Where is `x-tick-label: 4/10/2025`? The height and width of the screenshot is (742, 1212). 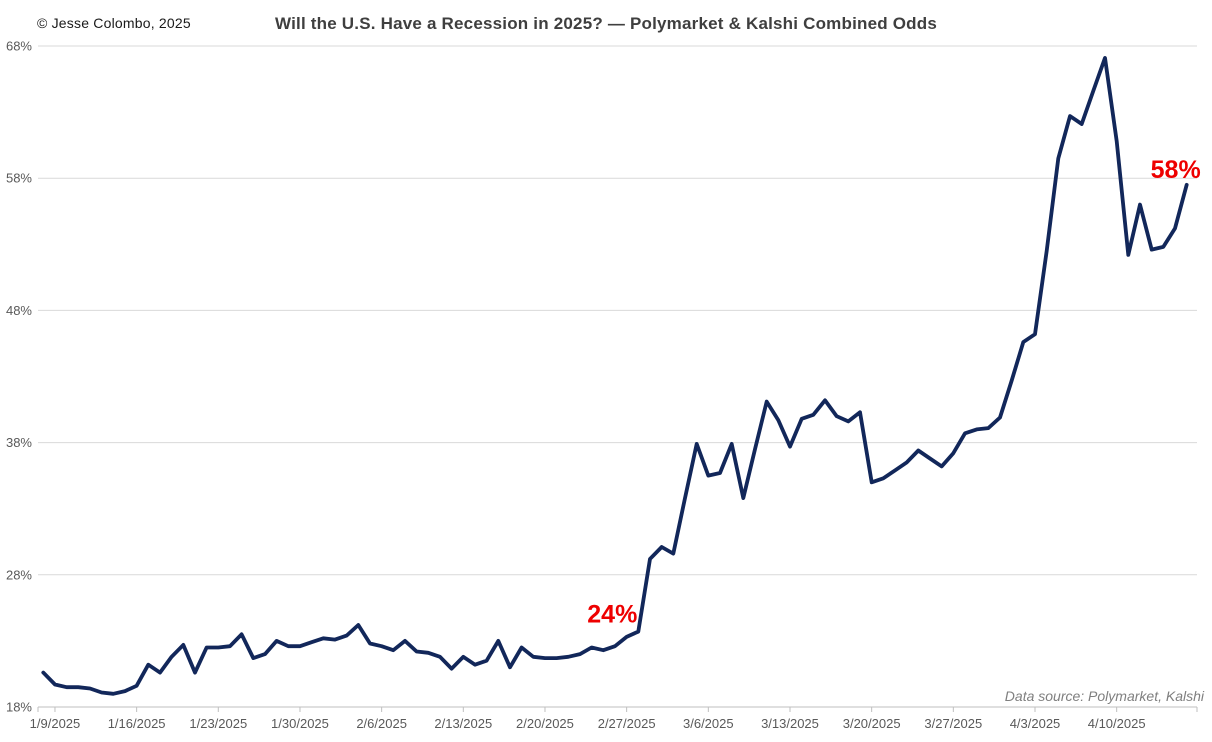
x-tick-label: 4/10/2025 is located at coordinates (1117, 723).